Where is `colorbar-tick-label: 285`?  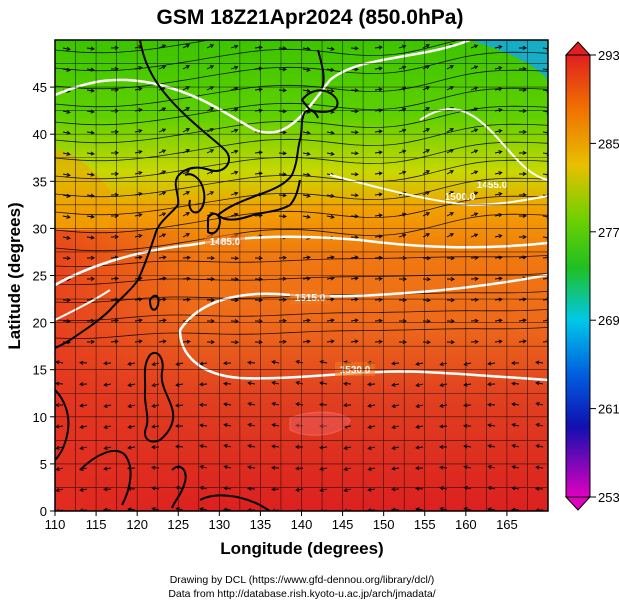 colorbar-tick-label: 285 is located at coordinates (608, 143).